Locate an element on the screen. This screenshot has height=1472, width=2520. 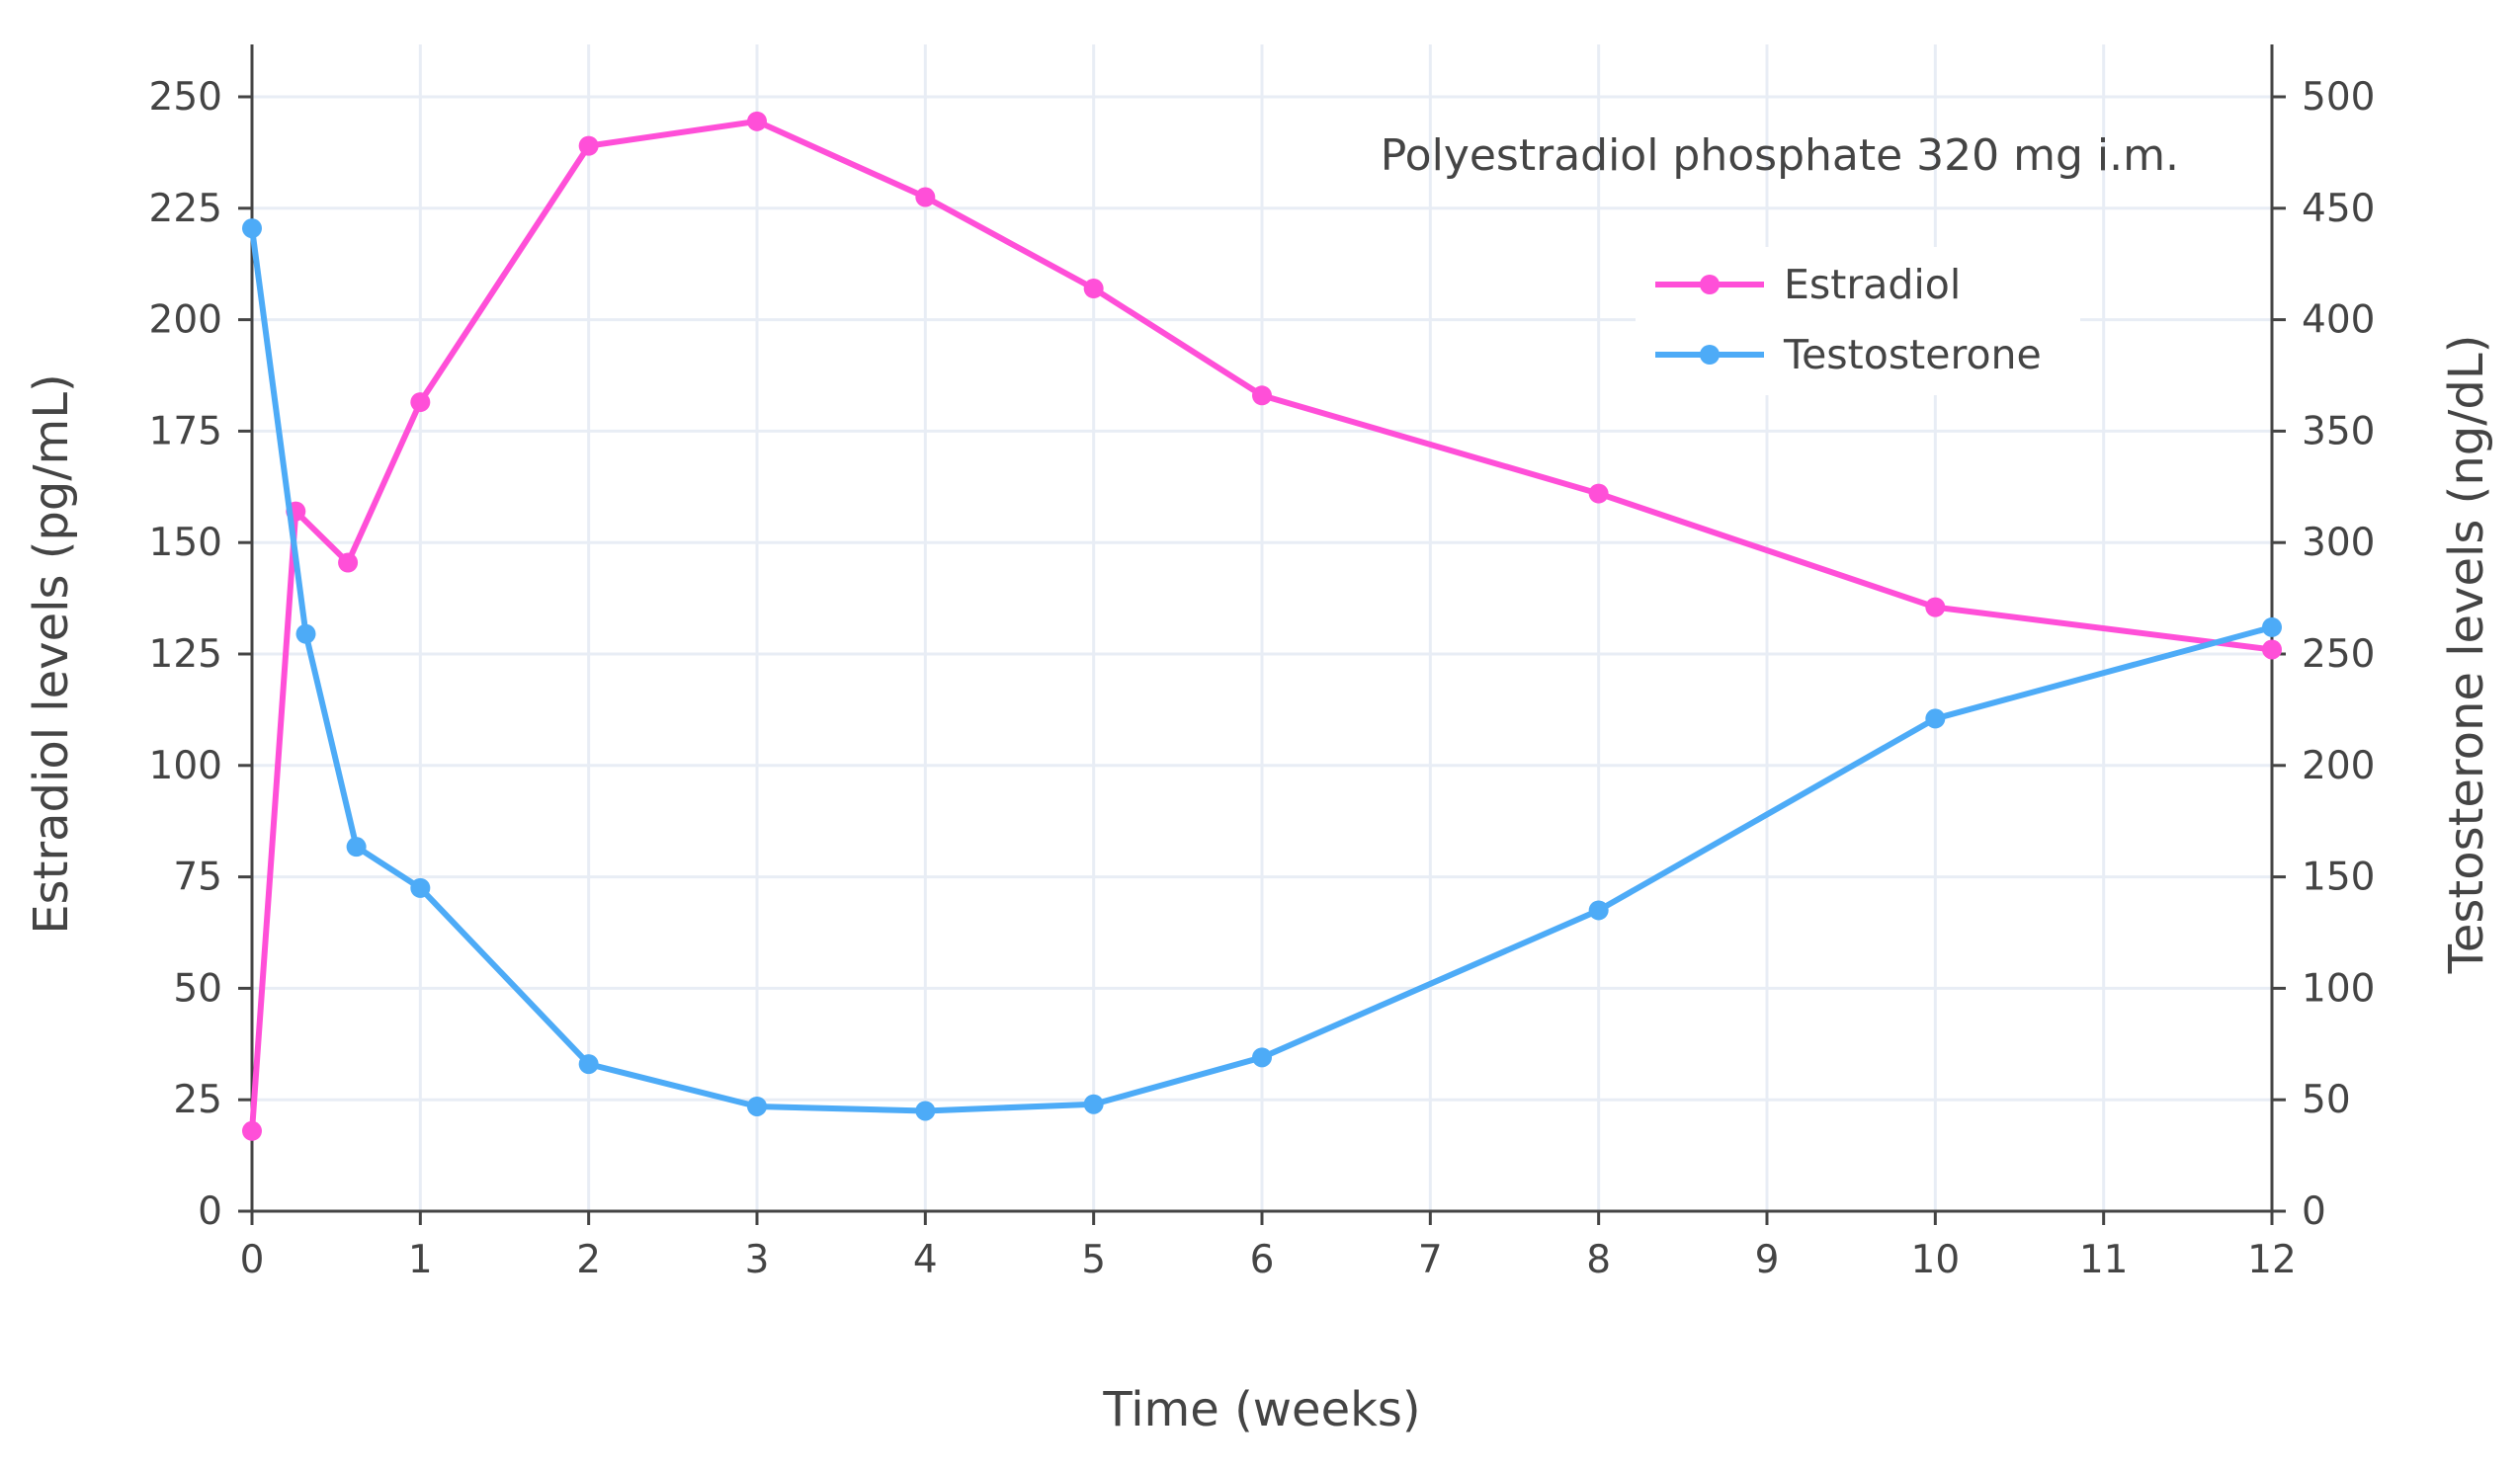
x-tick-label: 12 is located at coordinates (2272, 1260).